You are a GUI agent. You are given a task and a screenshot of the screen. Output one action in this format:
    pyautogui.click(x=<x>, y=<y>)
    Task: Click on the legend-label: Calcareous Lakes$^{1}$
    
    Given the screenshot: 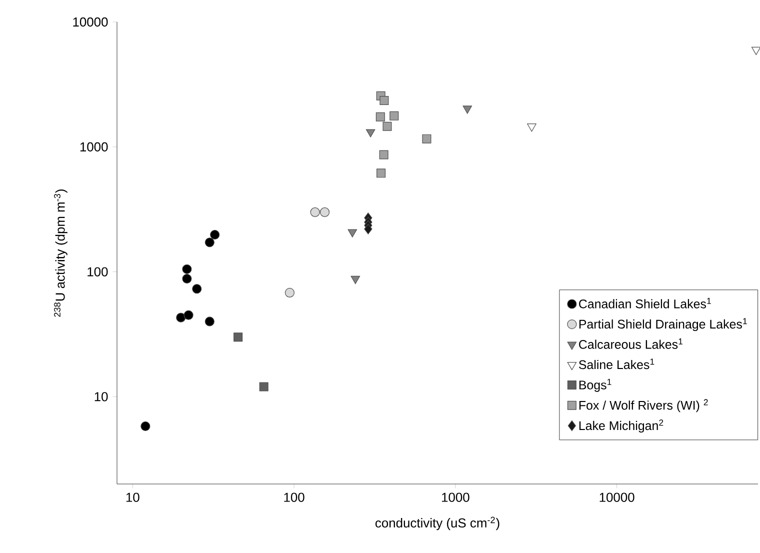 What is the action you would take?
    pyautogui.click(x=631, y=343)
    